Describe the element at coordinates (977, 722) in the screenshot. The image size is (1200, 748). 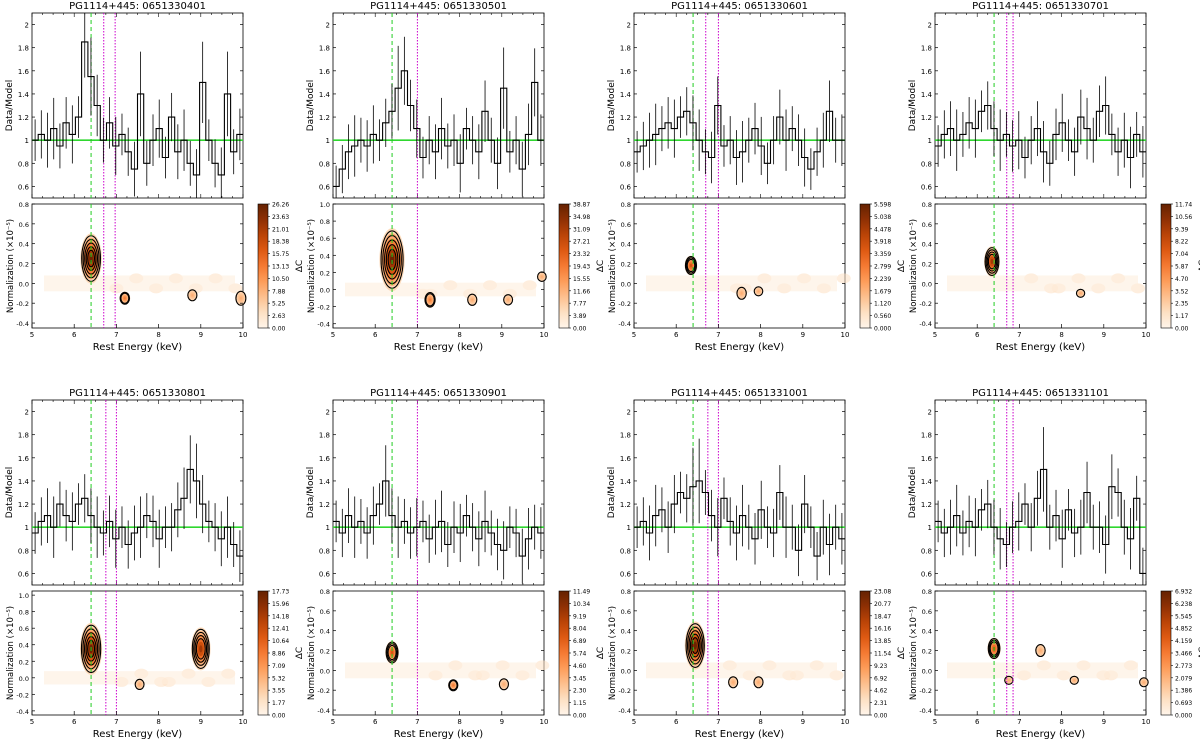
I see `map-xtick-label: 6` at that location.